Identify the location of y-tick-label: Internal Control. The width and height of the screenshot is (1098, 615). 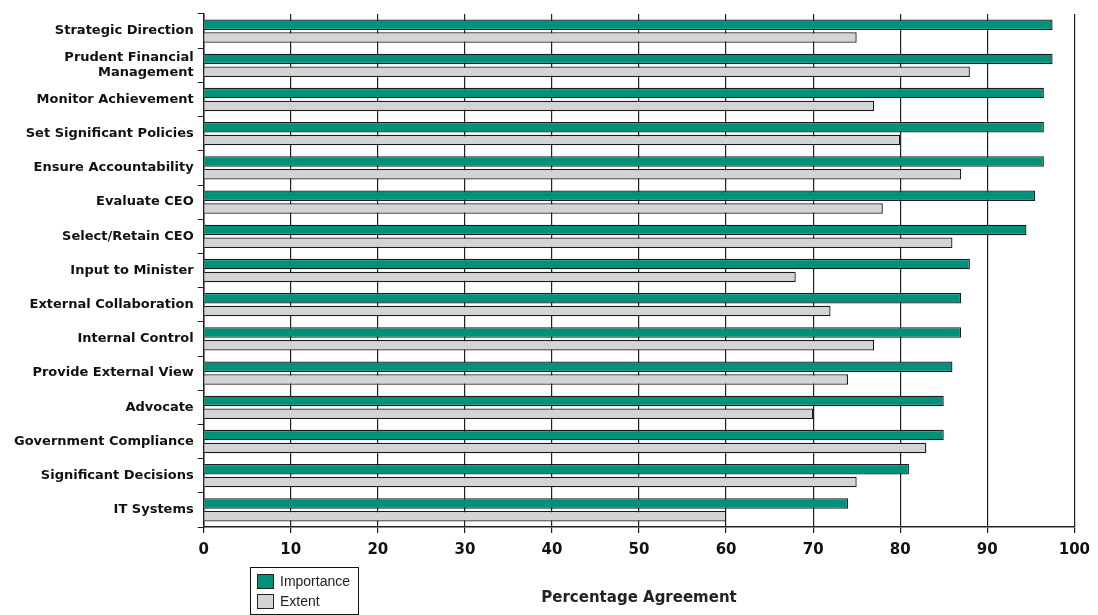
(135, 338).